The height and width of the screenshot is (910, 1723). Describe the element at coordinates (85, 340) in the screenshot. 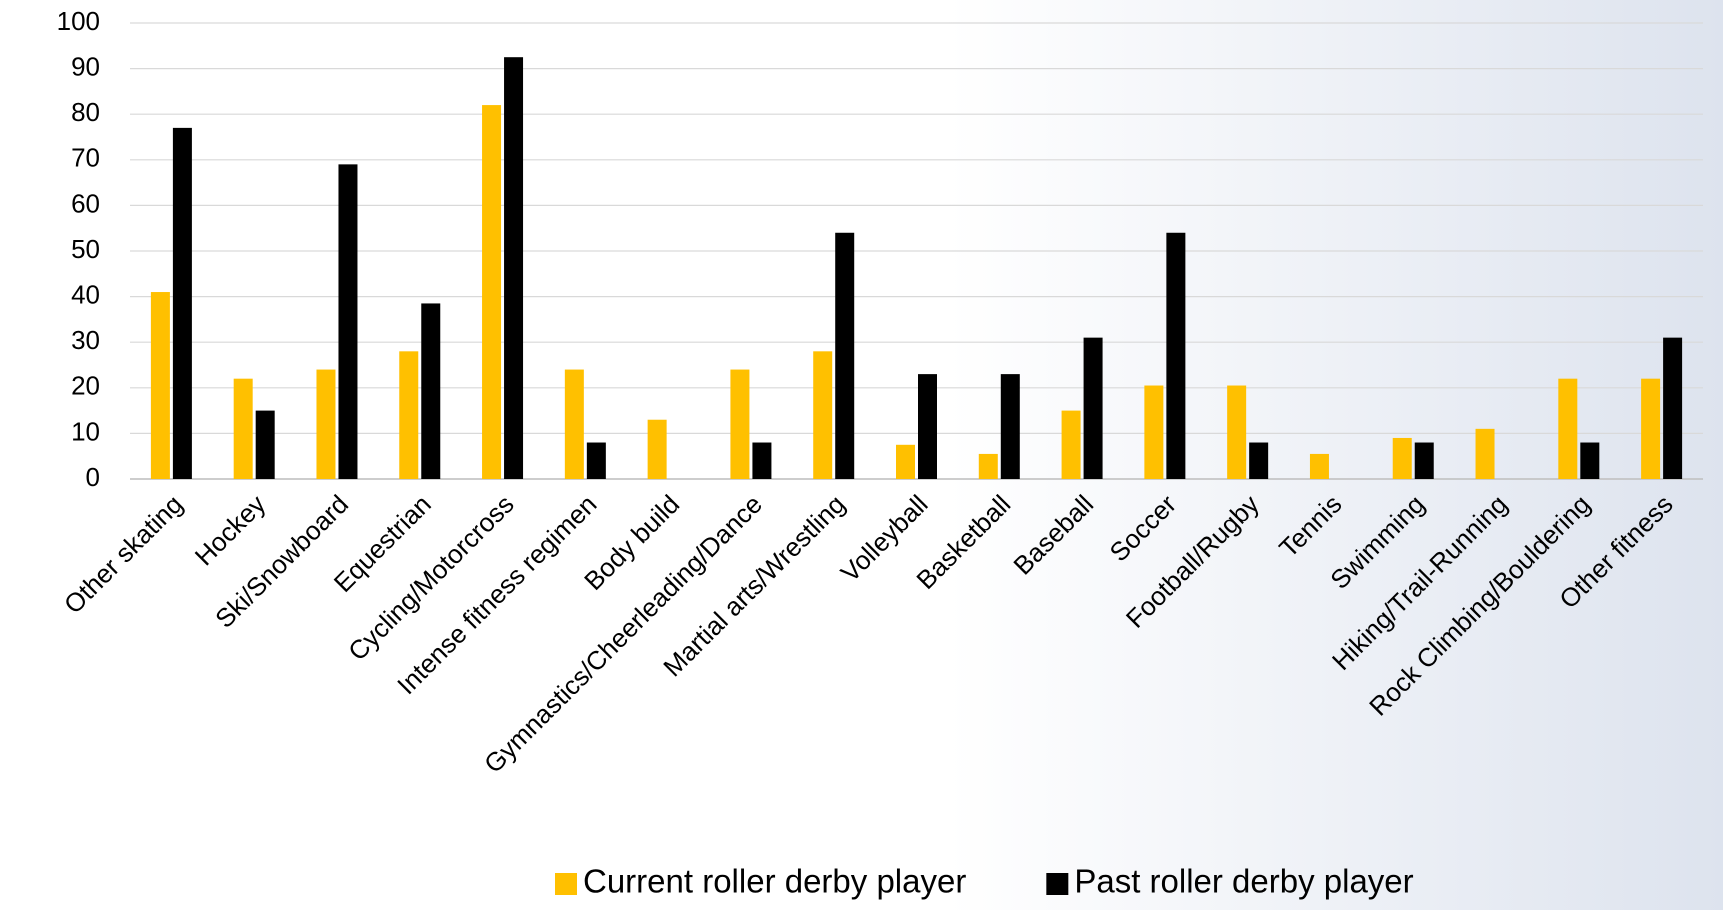

I see `y-tick-label: 30` at that location.